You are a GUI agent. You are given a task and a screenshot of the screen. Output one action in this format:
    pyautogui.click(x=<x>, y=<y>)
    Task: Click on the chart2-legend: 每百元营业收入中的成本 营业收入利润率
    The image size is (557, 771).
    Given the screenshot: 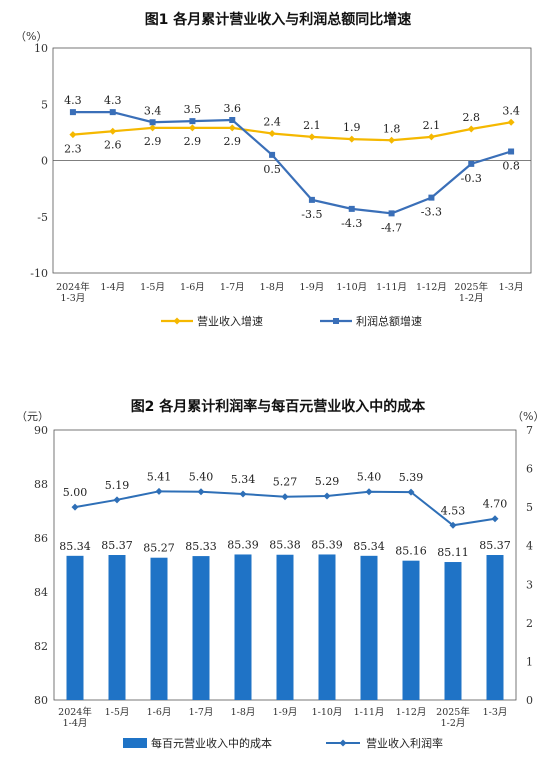 What is the action you would take?
    pyautogui.click(x=283, y=743)
    